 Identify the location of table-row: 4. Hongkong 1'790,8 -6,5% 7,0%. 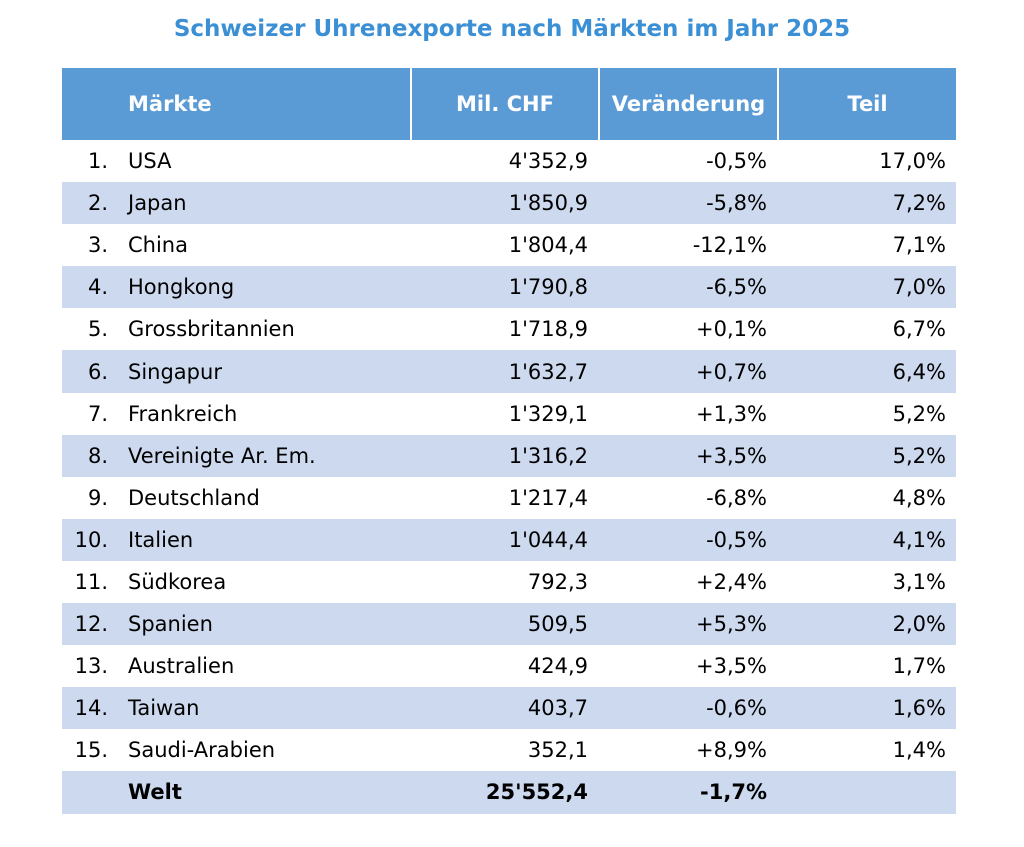
(509, 287).